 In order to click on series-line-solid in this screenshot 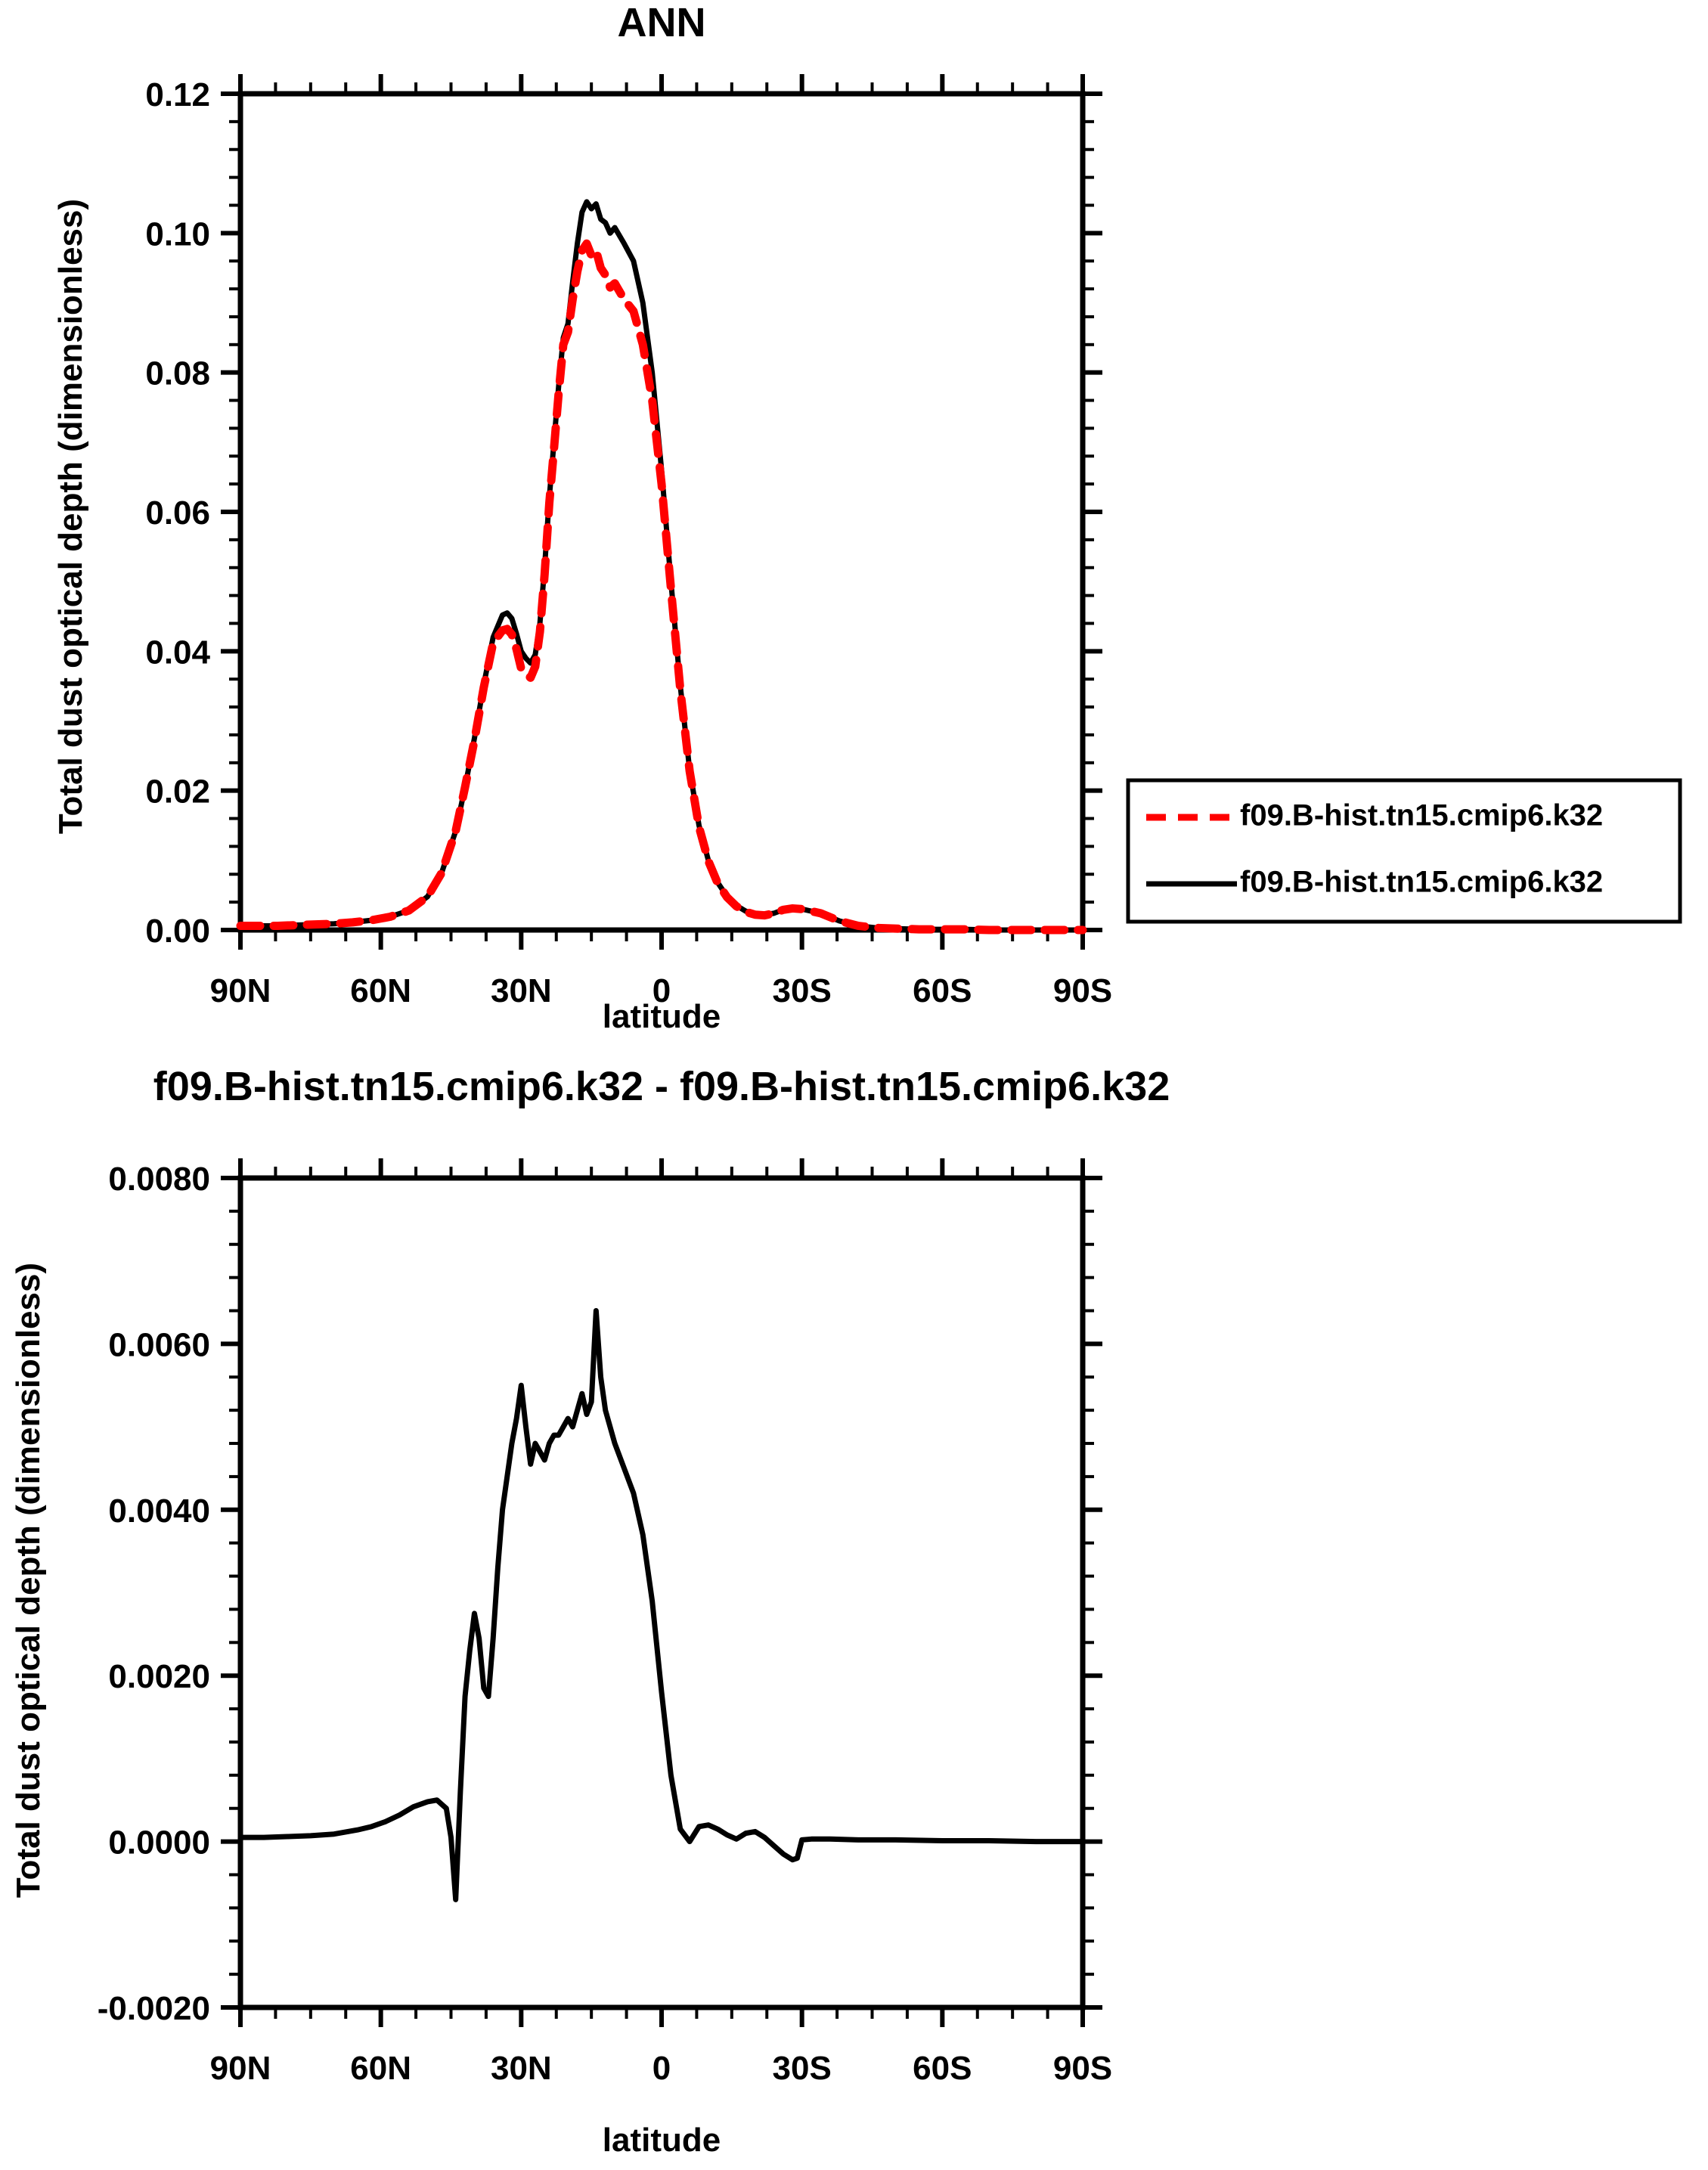, I will do `click(661, 1605)`.